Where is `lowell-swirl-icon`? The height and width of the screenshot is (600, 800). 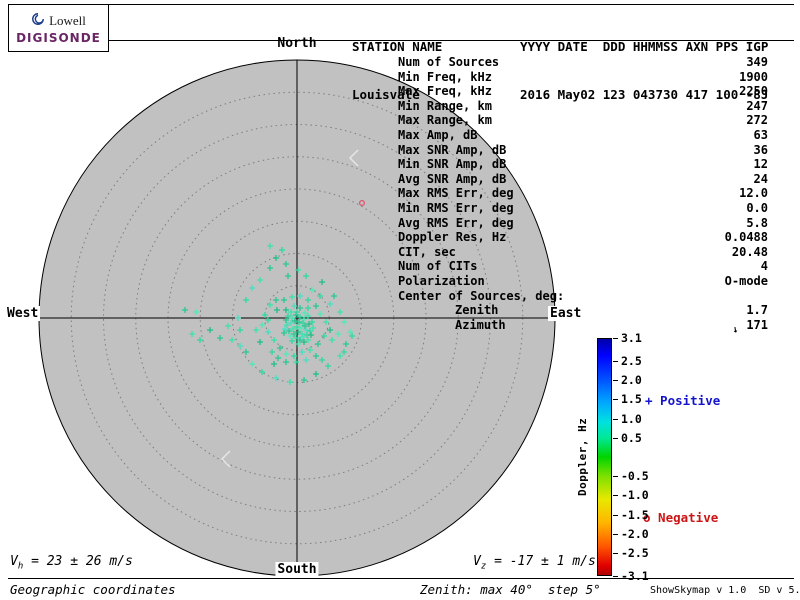 lowell-swirl-icon is located at coordinates (38, 20).